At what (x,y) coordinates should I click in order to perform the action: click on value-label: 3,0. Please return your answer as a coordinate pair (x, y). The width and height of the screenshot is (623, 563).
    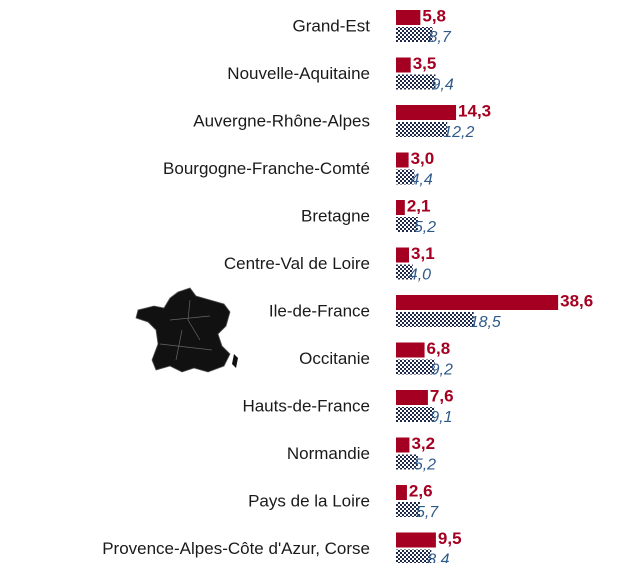
    Looking at the image, I should click on (423, 158).